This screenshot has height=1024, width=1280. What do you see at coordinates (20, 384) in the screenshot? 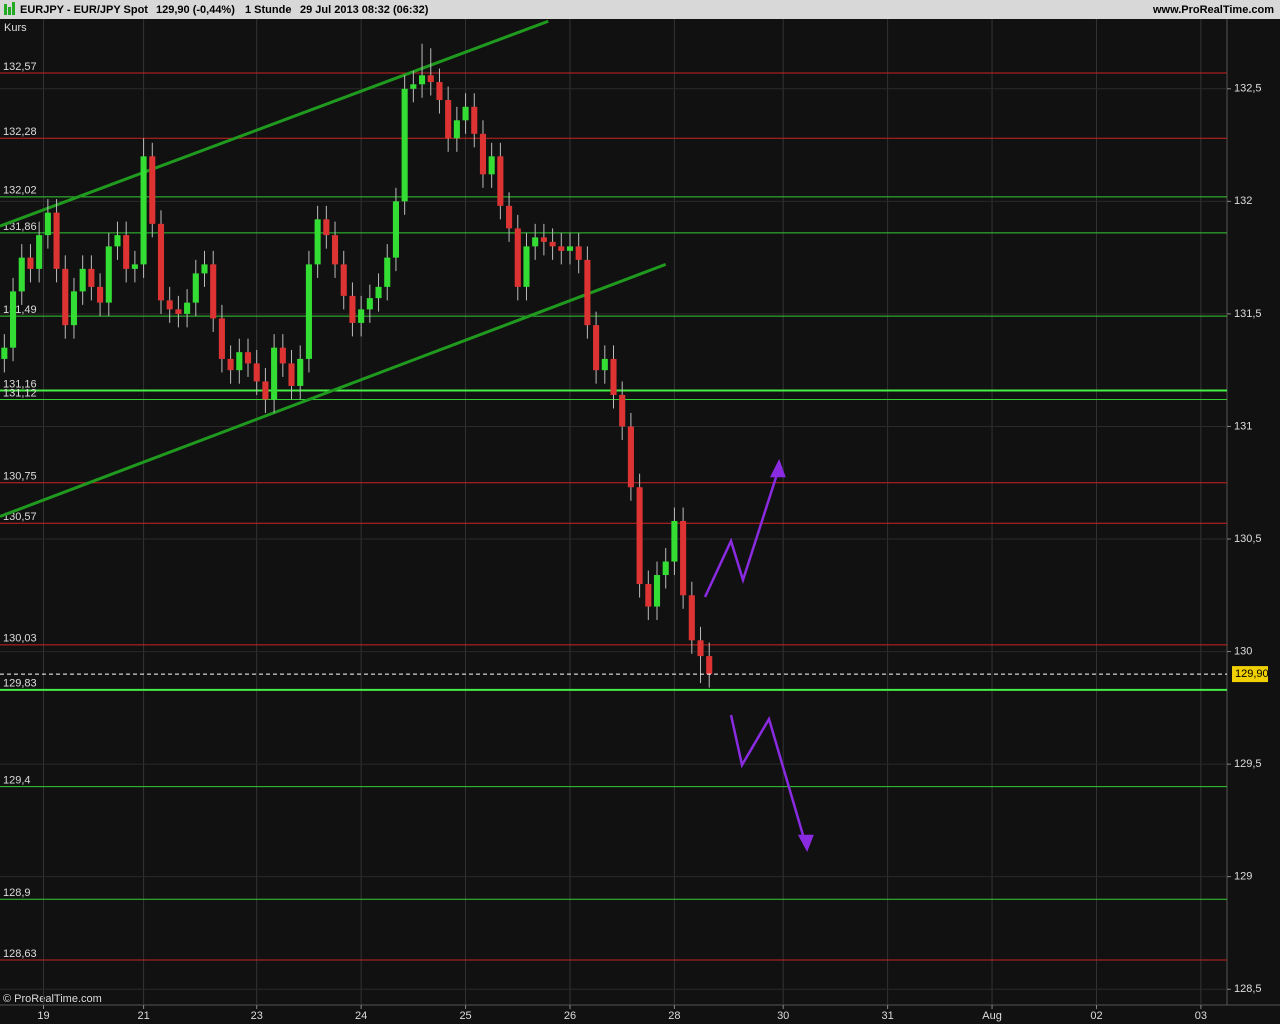
I see `level-label: 131,16` at bounding box center [20, 384].